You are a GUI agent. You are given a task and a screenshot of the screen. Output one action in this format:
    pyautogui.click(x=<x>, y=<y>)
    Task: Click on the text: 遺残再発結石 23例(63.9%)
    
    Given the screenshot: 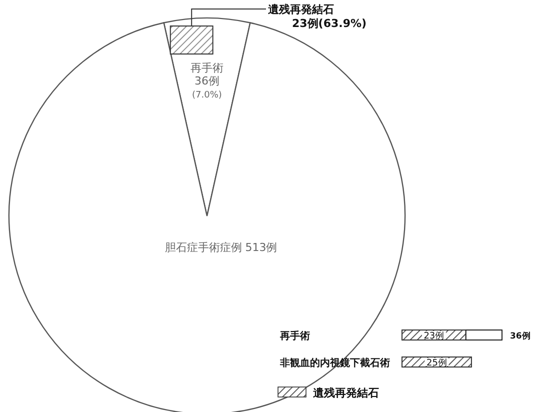 What is the action you would take?
    pyautogui.click(x=317, y=16)
    